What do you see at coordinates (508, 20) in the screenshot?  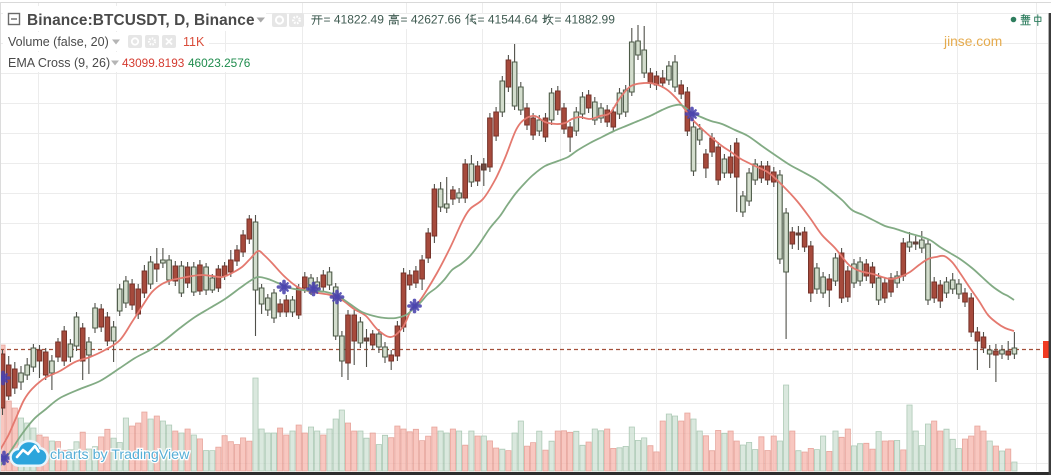 I see `svg-text: = 41544.64` at bounding box center [508, 20].